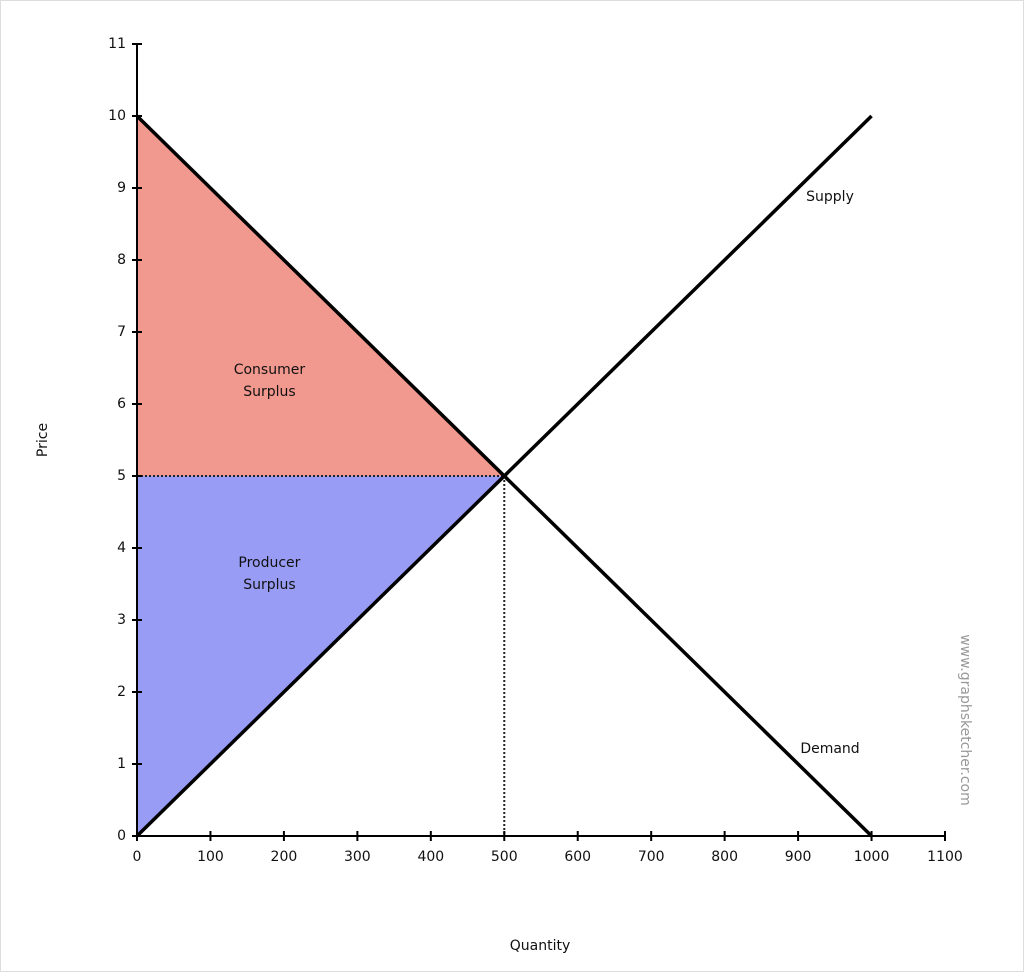  I want to click on area-label-line: Producer, so click(269, 563).